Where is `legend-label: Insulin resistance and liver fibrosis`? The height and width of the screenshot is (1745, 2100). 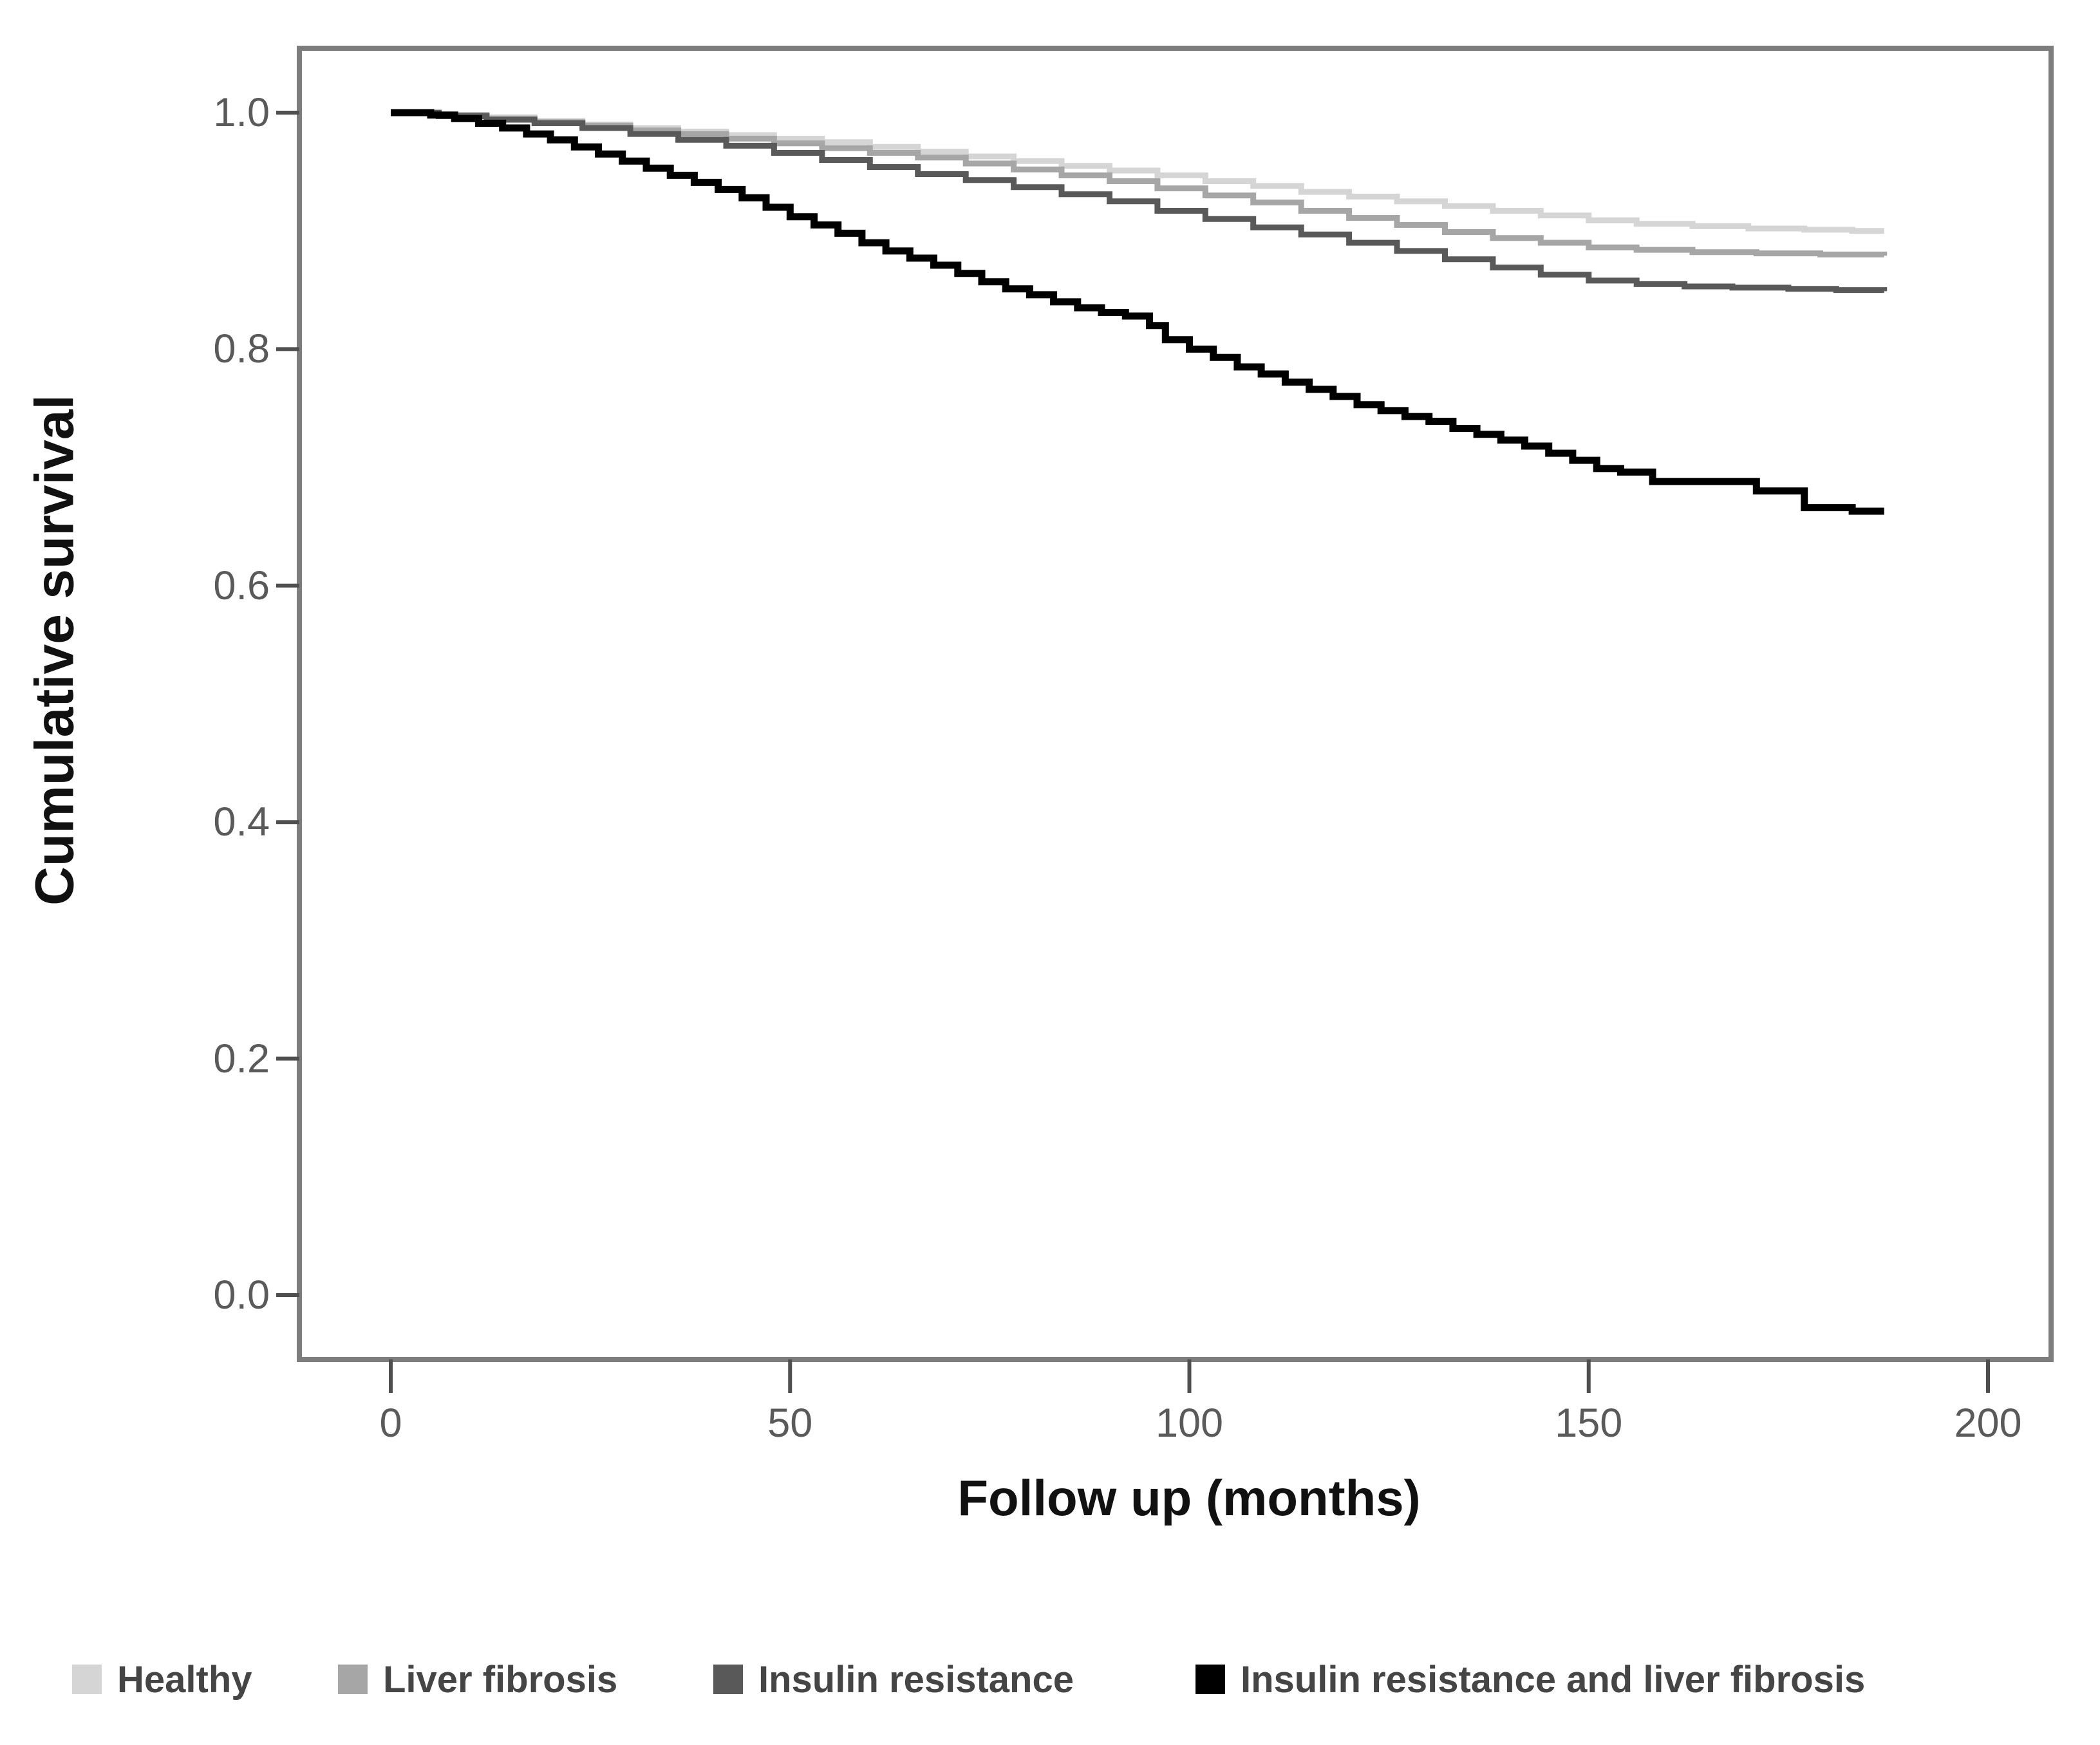 legend-label: Insulin resistance and liver fibrosis is located at coordinates (1553, 1680).